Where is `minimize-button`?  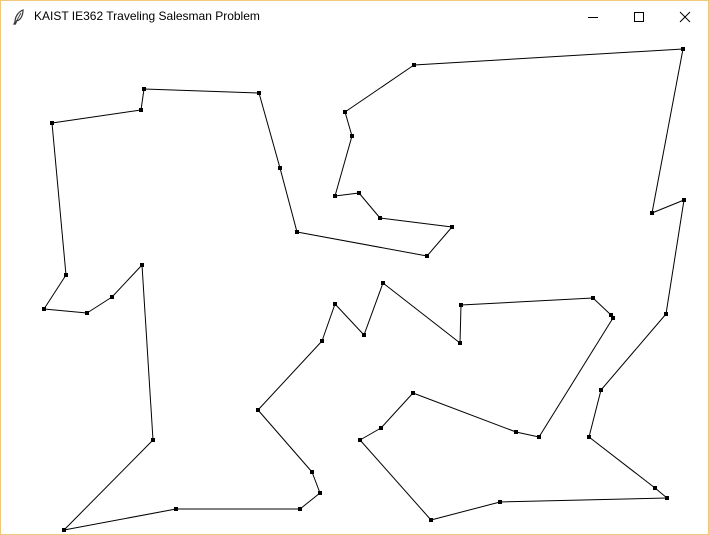
minimize-button is located at coordinates (593, 16).